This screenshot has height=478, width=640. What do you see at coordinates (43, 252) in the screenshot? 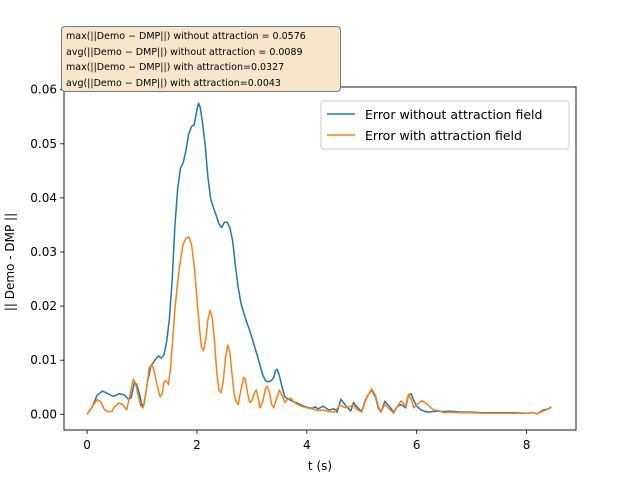
I see `y-tick-label: 0.03` at bounding box center [43, 252].